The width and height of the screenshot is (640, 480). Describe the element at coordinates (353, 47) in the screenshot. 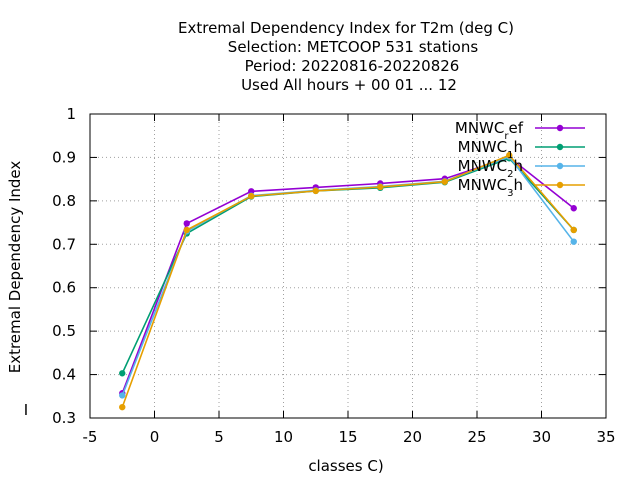

I see `title-line-2: Selection: METCOOP 531 stations` at that location.